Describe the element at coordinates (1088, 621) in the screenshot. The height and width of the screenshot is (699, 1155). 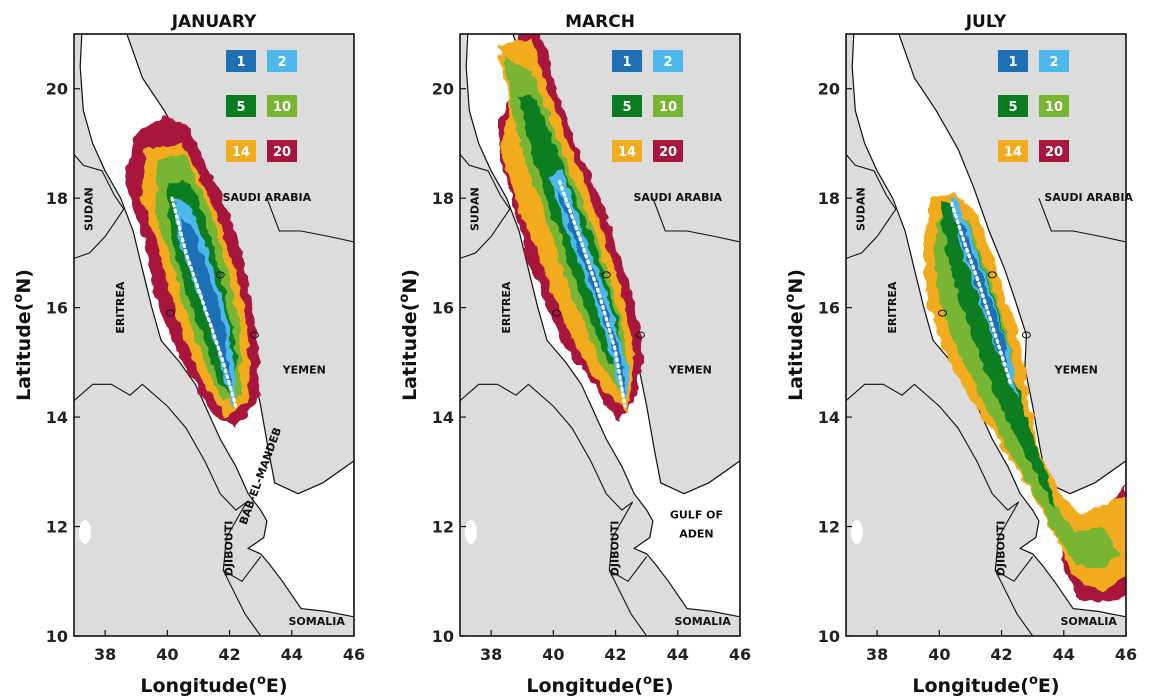
I see `country-label: SOMALIA` at that location.